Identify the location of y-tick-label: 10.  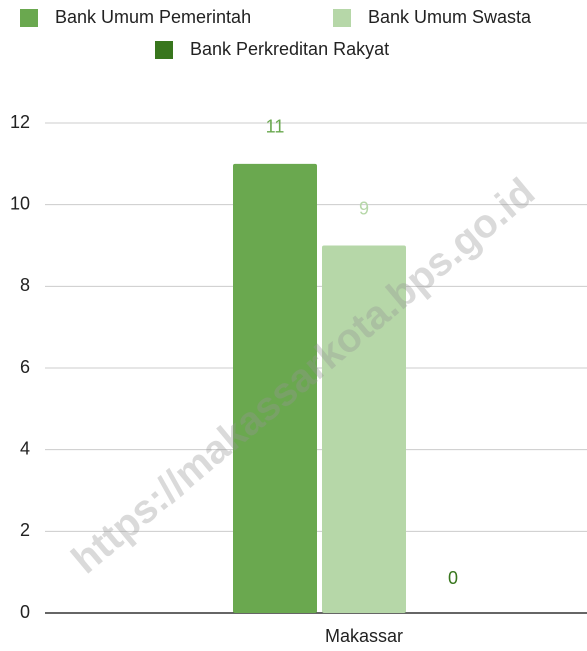
(20, 203).